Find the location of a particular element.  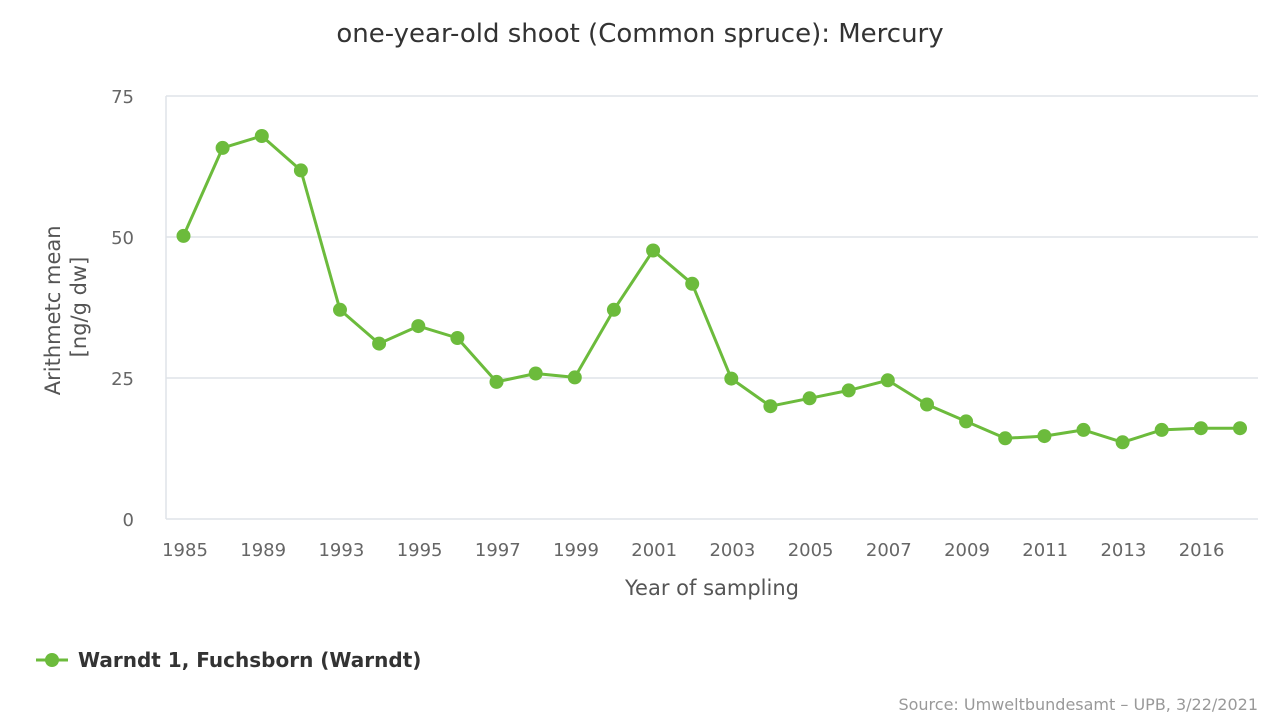

x-tick-label: 2013 is located at coordinates (1123, 550).